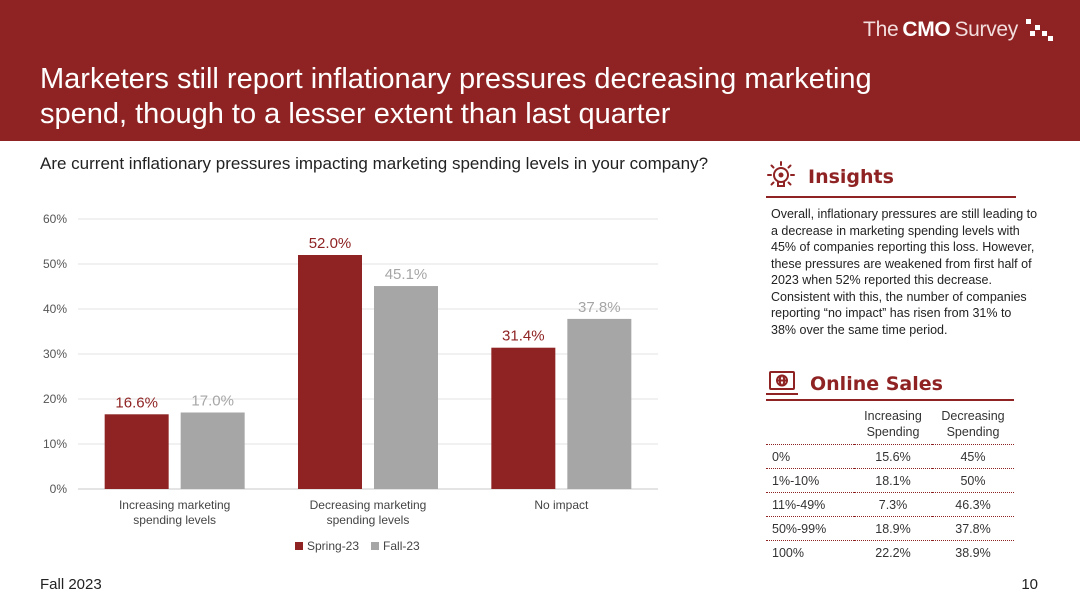 Image resolution: width=1080 pixels, height=608 pixels. What do you see at coordinates (890, 400) in the screenshot?
I see `online-sales-divider` at bounding box center [890, 400].